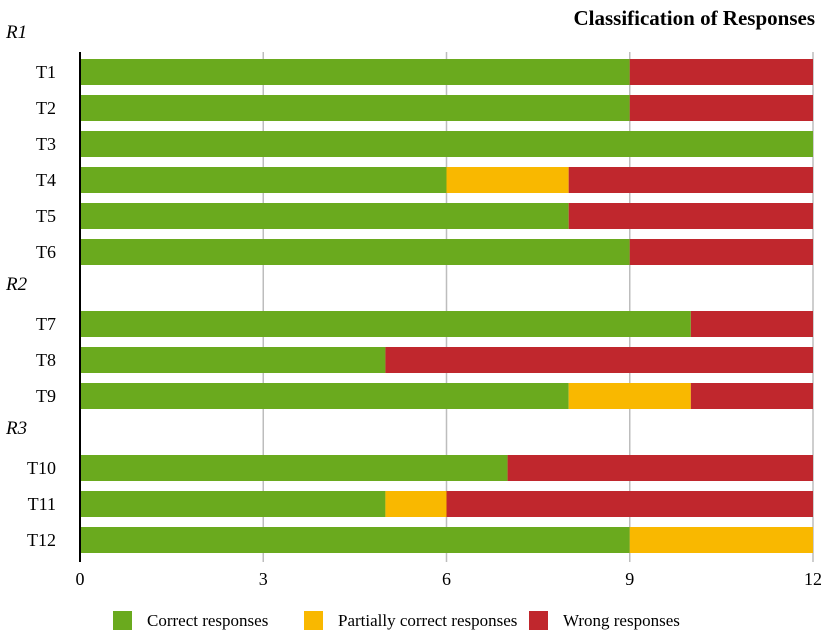 This screenshot has height=634, width=831. I want to click on x-axis-ticks: 0 3 6 9 12, so click(449, 579).